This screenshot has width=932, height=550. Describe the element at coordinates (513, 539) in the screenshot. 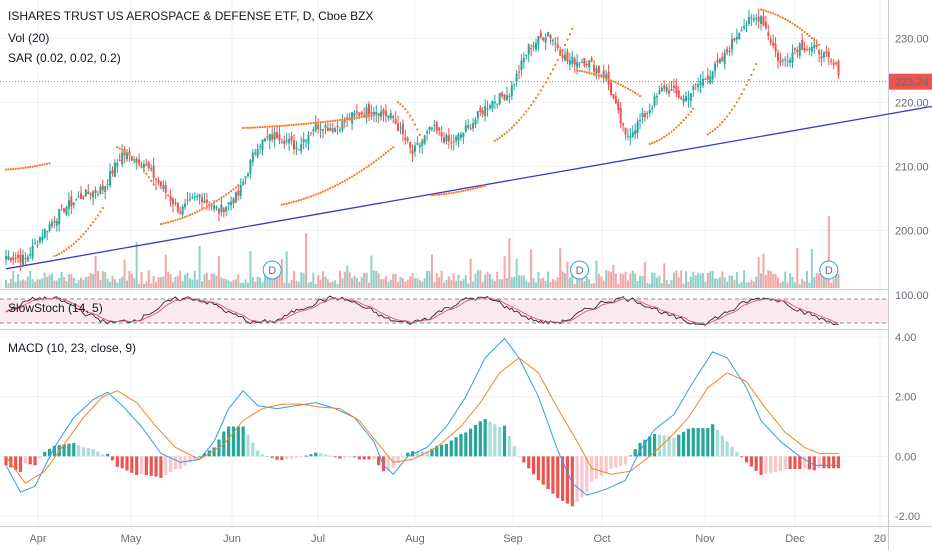

I see `x-tick-label: Sep` at that location.